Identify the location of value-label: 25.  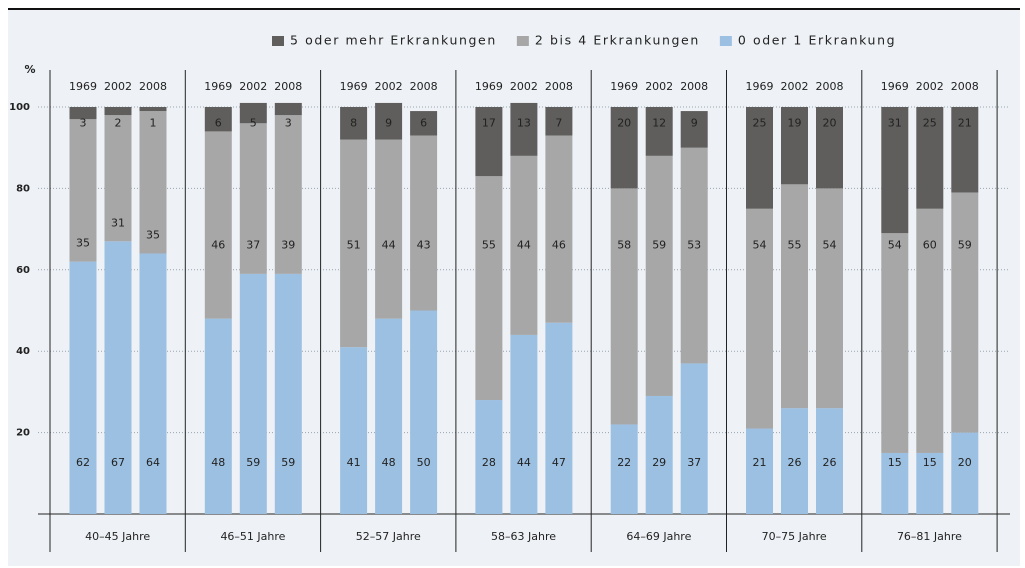
(760, 122).